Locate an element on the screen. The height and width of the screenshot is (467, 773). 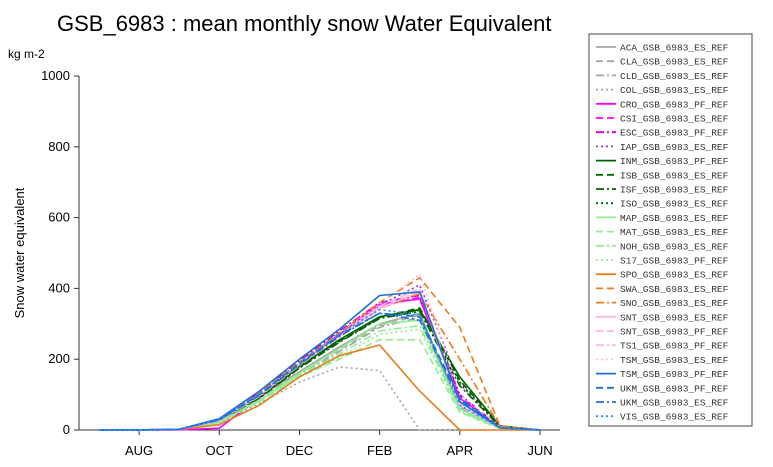
legend-label: TSM_GSB_6983_PF_REF is located at coordinates (674, 374).